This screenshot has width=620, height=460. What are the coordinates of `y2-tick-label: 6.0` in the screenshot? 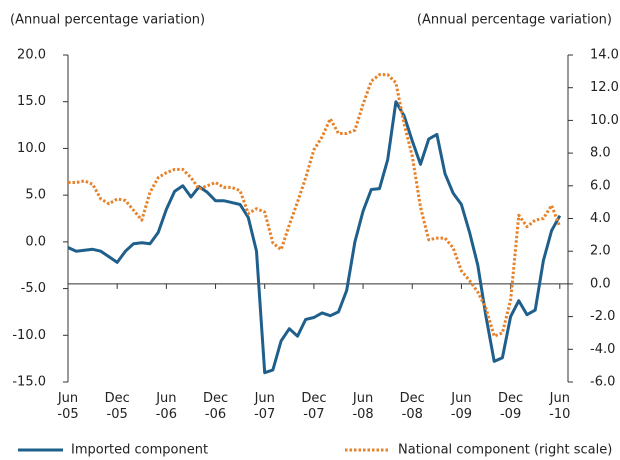 It's located at (600, 185).